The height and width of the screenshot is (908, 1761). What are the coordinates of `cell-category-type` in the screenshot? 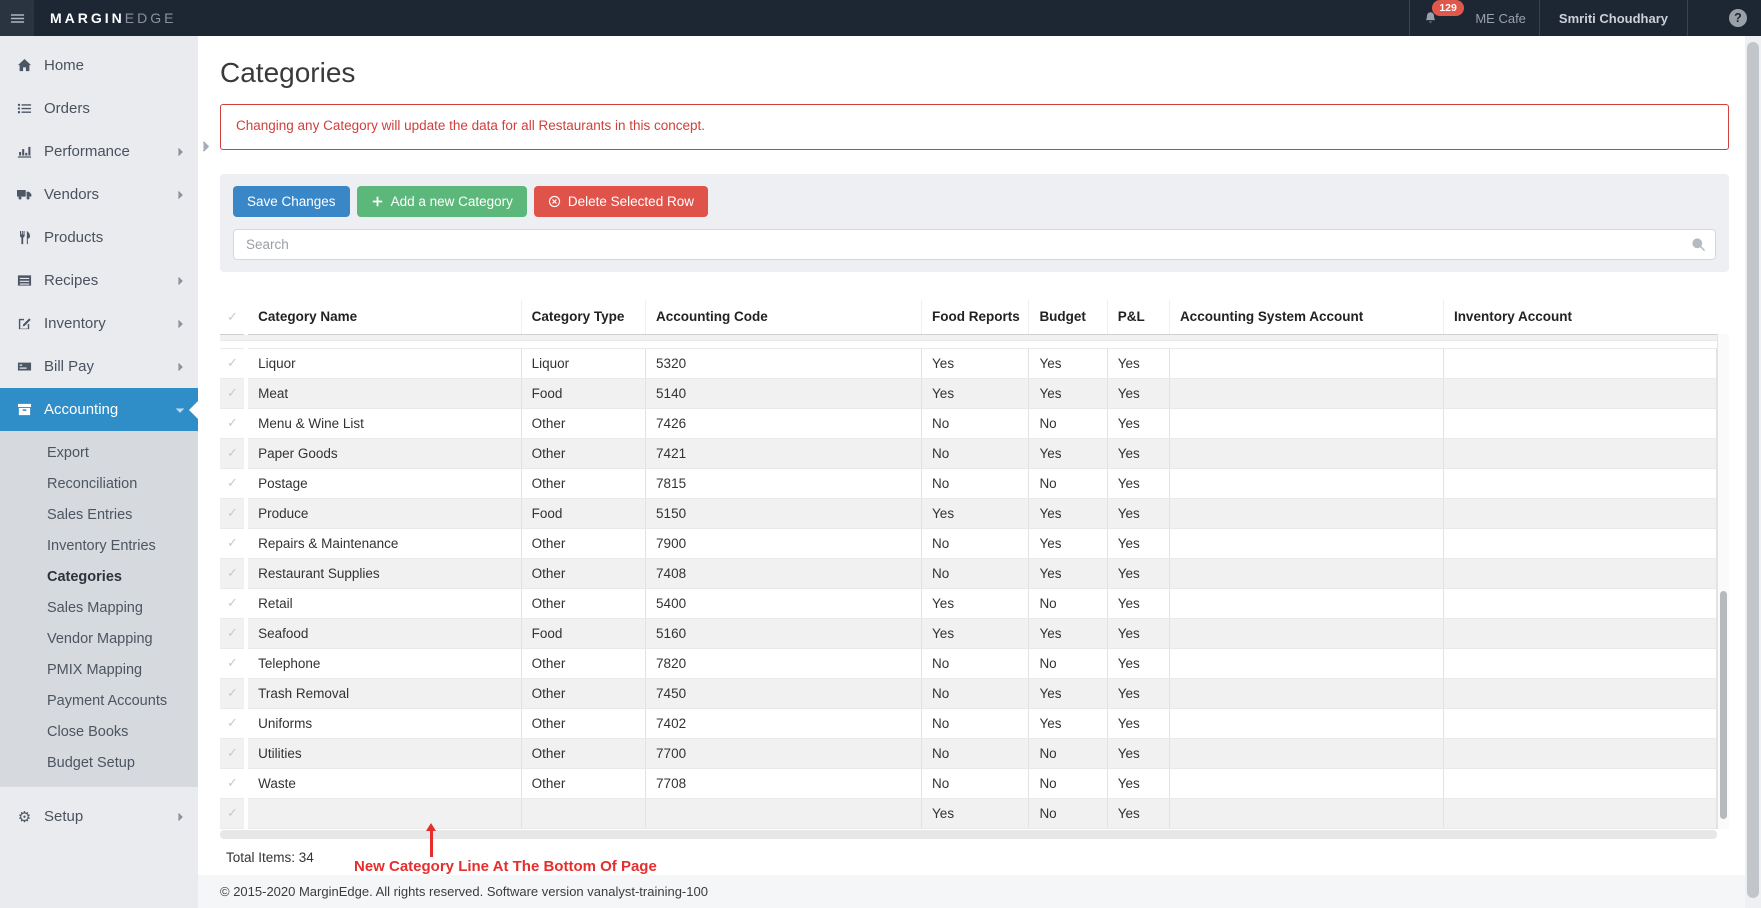 It's located at (584, 813).